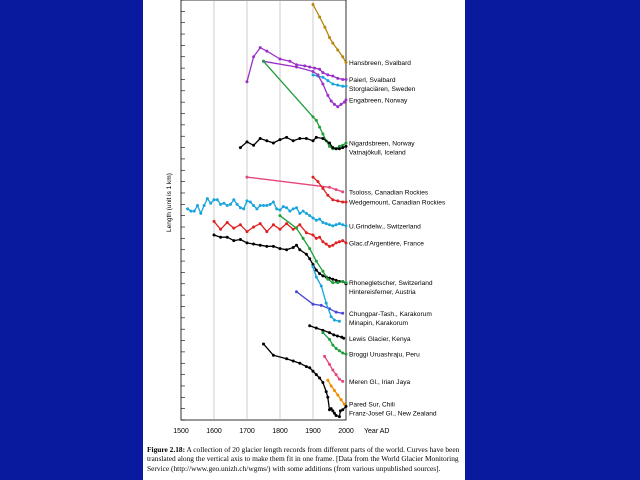 Image resolution: width=640 pixels, height=480 pixels. What do you see at coordinates (389, 192) in the screenshot?
I see `series-label: Tsoloss, Canadian Rockies` at bounding box center [389, 192].